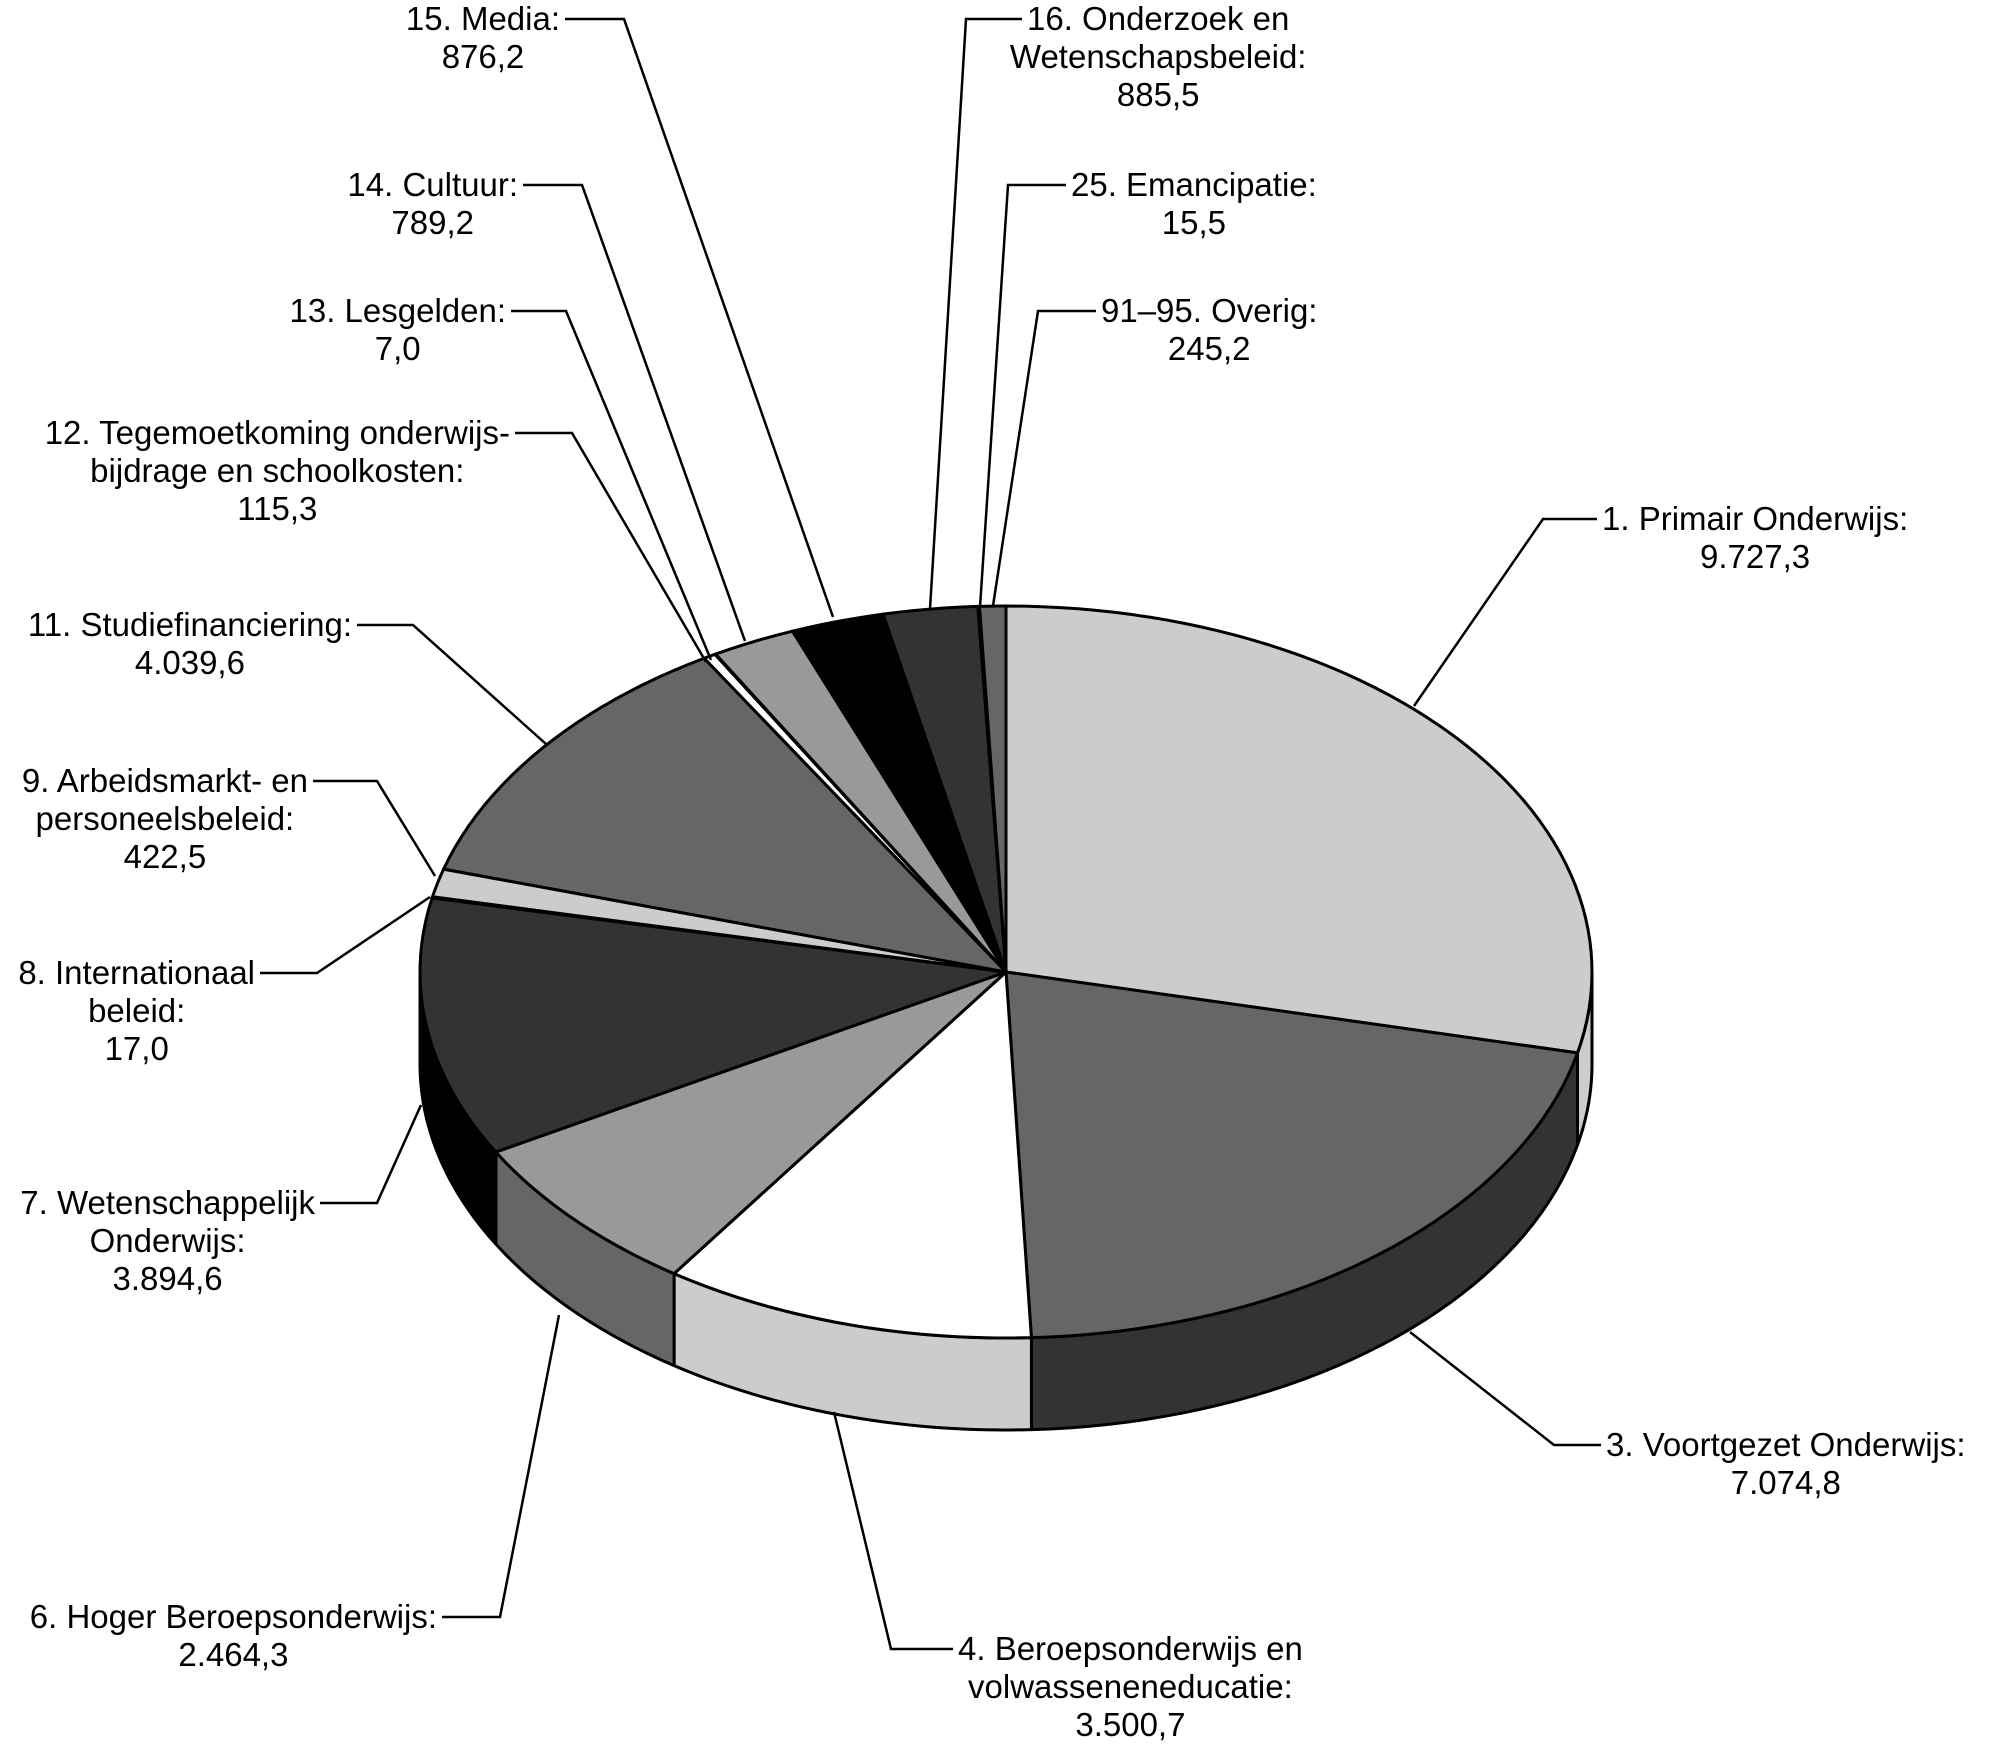  I want to click on pie-slice-4-beroepsonderwijs-en, so click(852, 1155).